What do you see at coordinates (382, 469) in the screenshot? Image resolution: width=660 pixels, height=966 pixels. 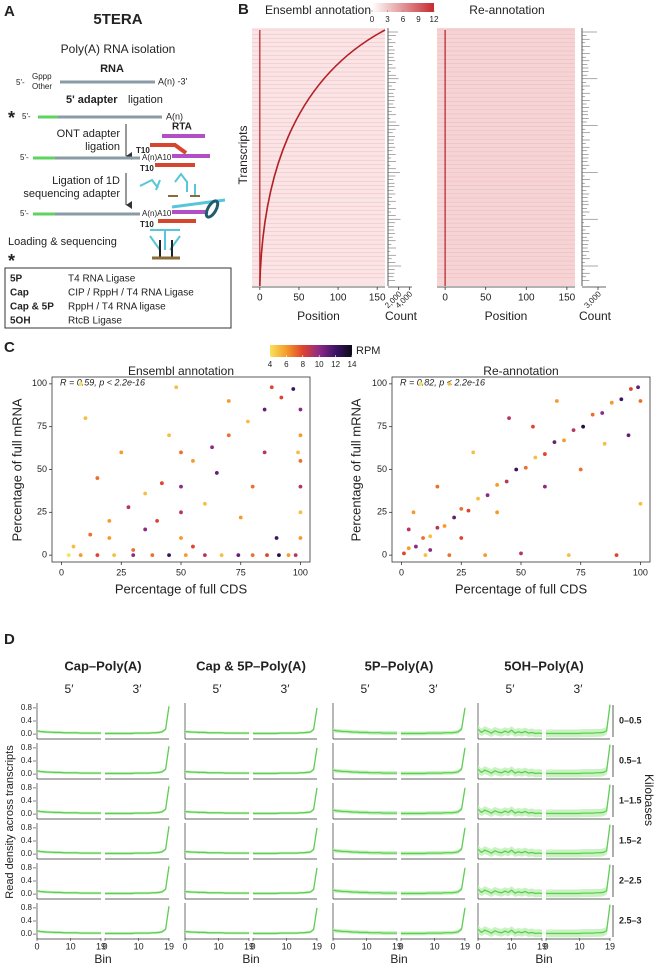 I see `y-tick-label: 50` at bounding box center [382, 469].